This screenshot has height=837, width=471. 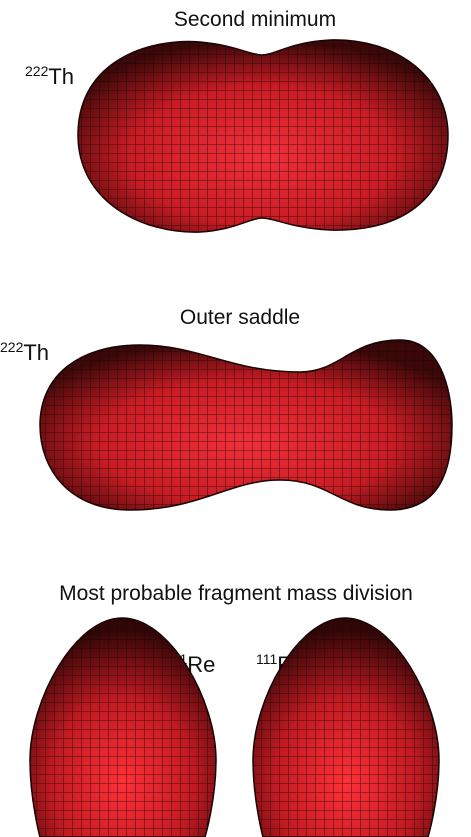 I want to click on element: Re, so click(x=201, y=664).